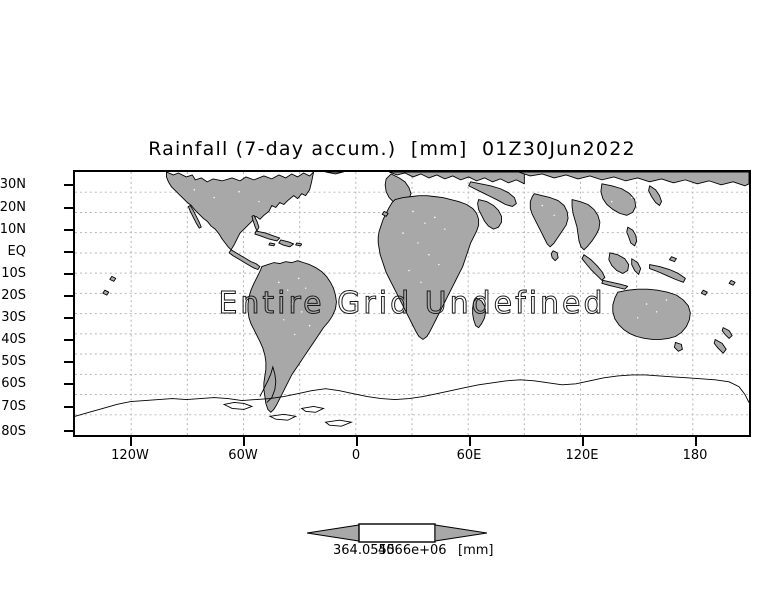 Image resolution: width=784 pixels, height=612 pixels. What do you see at coordinates (240, 211) in the screenshot?
I see `land-north-america` at bounding box center [240, 211].